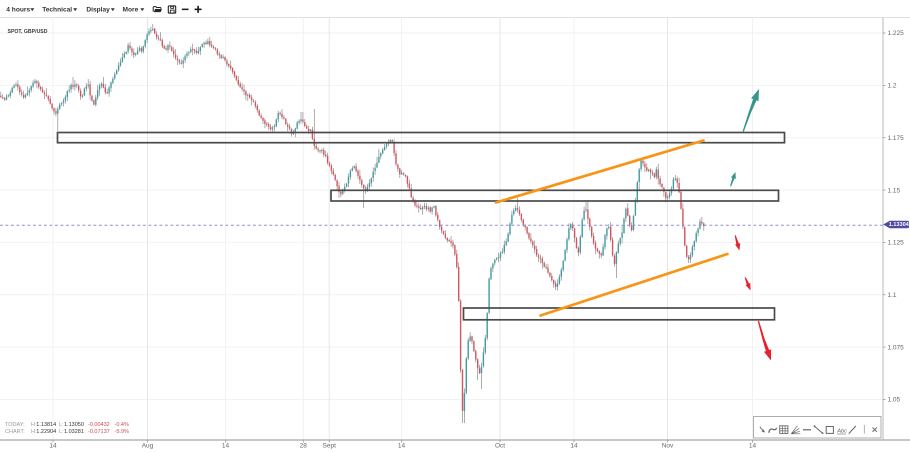  Describe the element at coordinates (500, 446) in the screenshot. I see `svg-text: Oct` at that location.